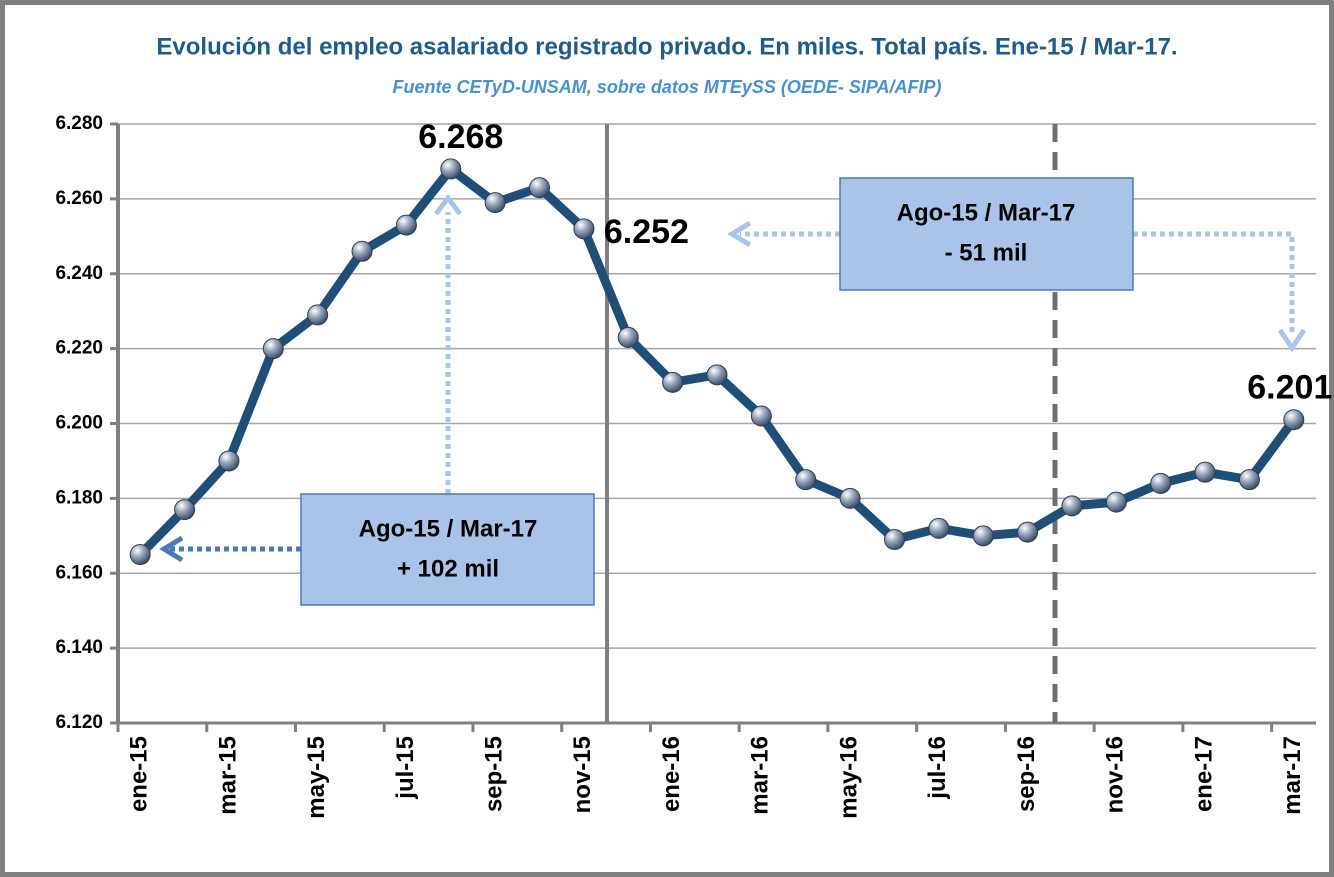 Image resolution: width=1334 pixels, height=877 pixels. Describe the element at coordinates (1203, 774) in the screenshot. I see `x-tick-label: ene-17` at that location.